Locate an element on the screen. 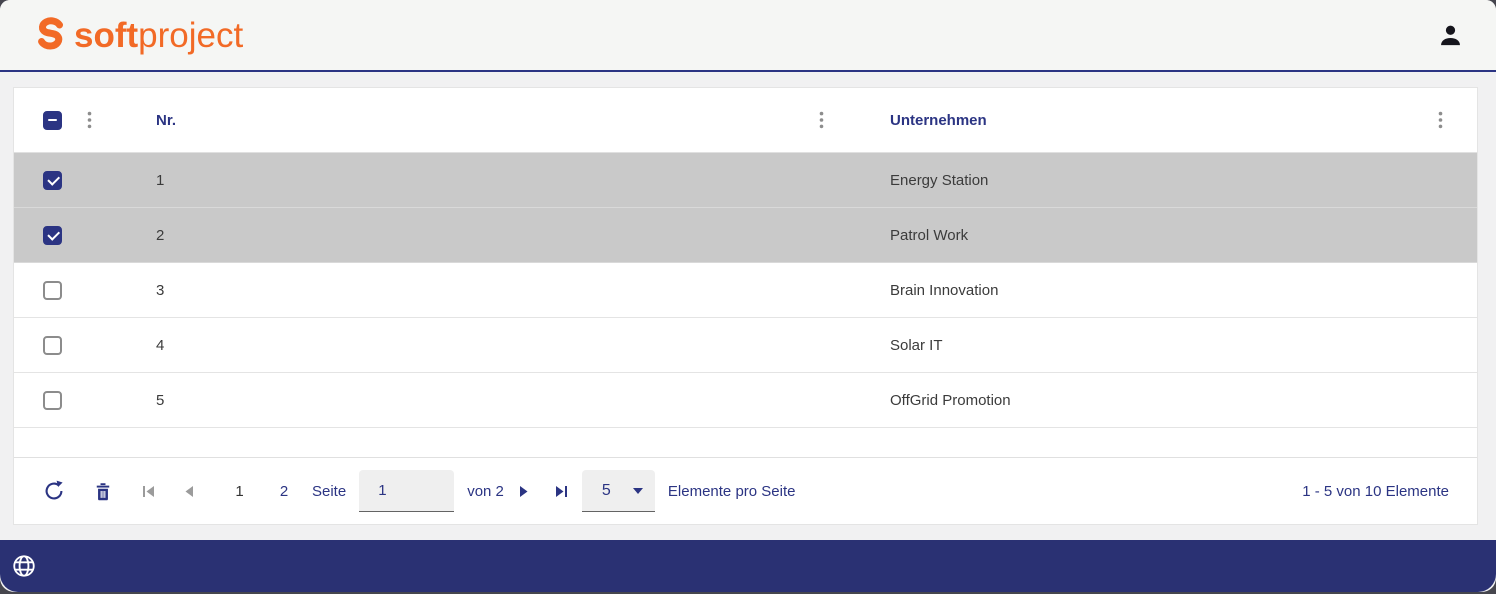 The height and width of the screenshot is (594, 1496). table-row: 2 Patrol Work is located at coordinates (745, 235).